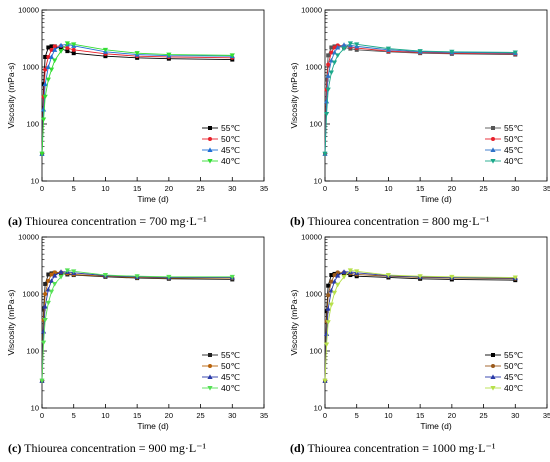  Describe the element at coordinates (15, 448) in the screenshot. I see `panel-letter: (c)` at that location.